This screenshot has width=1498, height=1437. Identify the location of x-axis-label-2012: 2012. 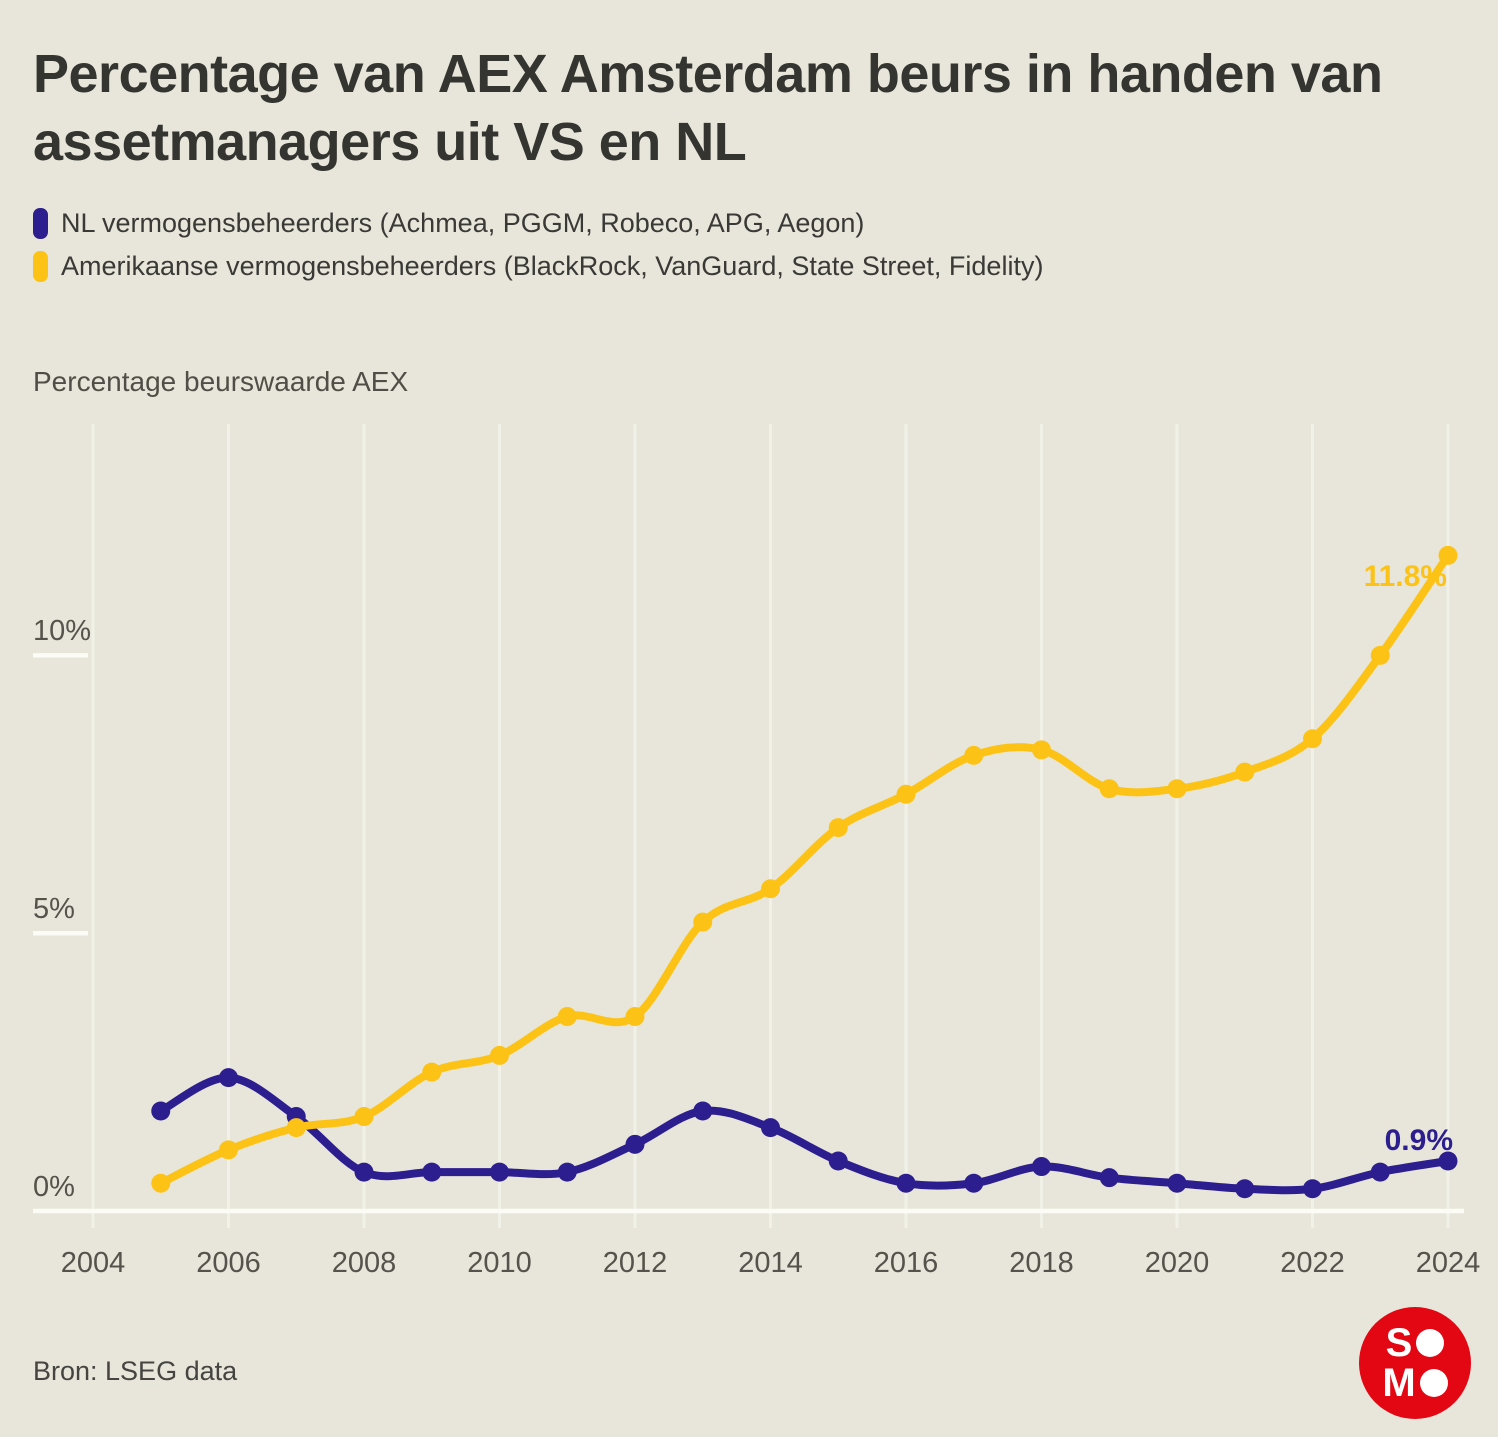
(635, 1263).